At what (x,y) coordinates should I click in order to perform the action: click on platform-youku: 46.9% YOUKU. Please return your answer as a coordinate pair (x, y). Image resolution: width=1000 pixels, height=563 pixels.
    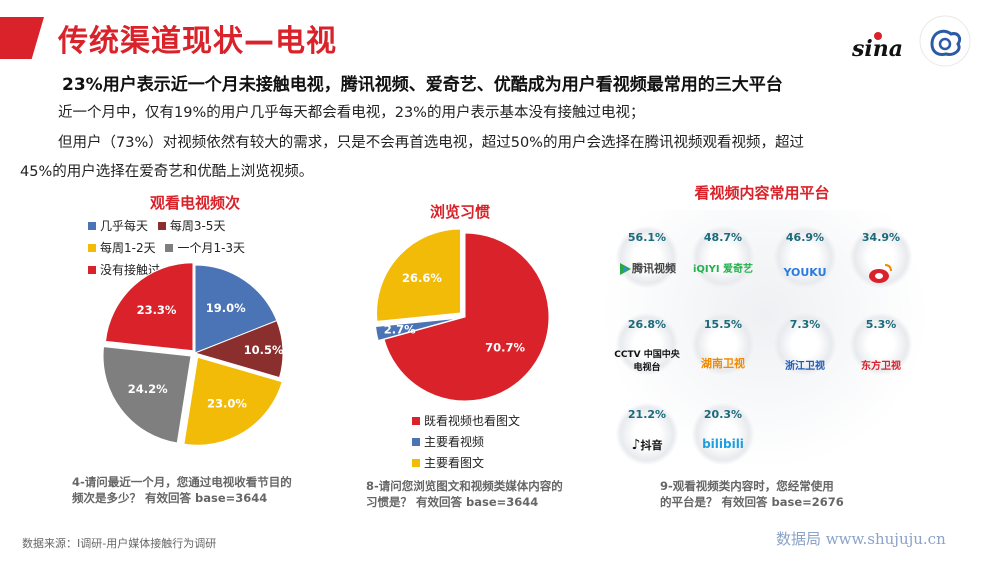
    Looking at the image, I should click on (805, 266).